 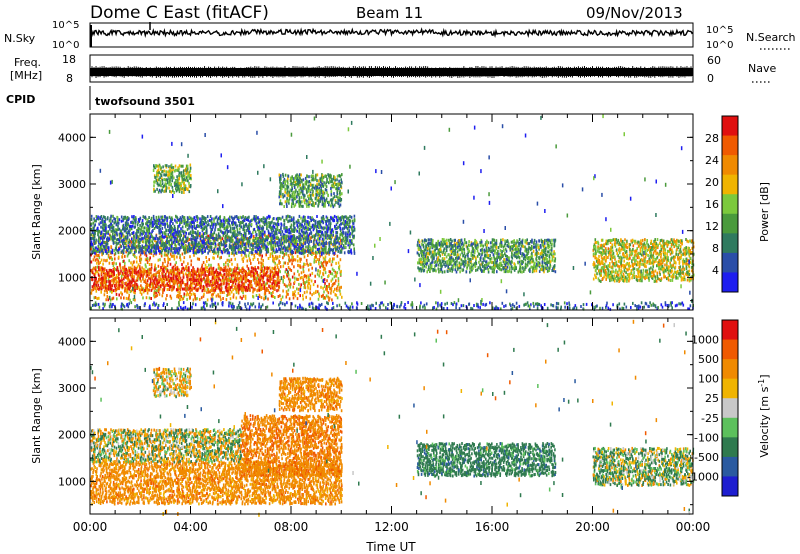 I want to click on nsky-ytick-bottom: 10^0, so click(x=65, y=45).